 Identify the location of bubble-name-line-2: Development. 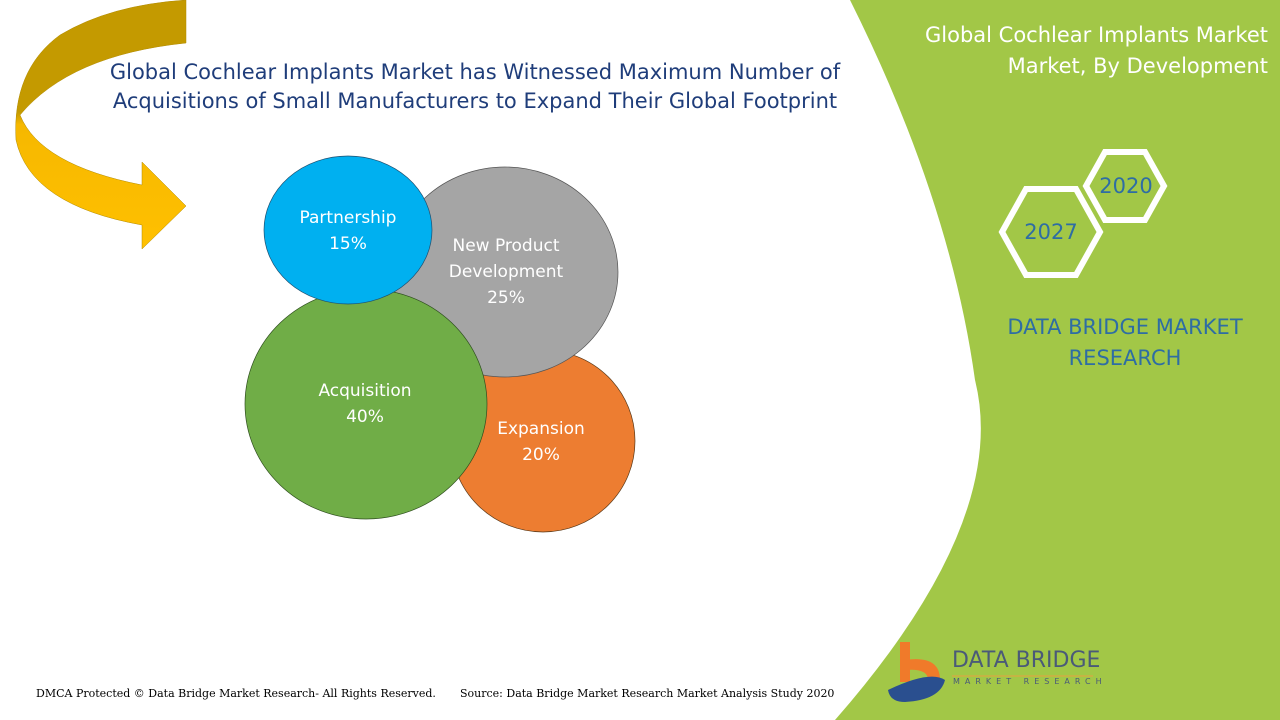
(506, 272).